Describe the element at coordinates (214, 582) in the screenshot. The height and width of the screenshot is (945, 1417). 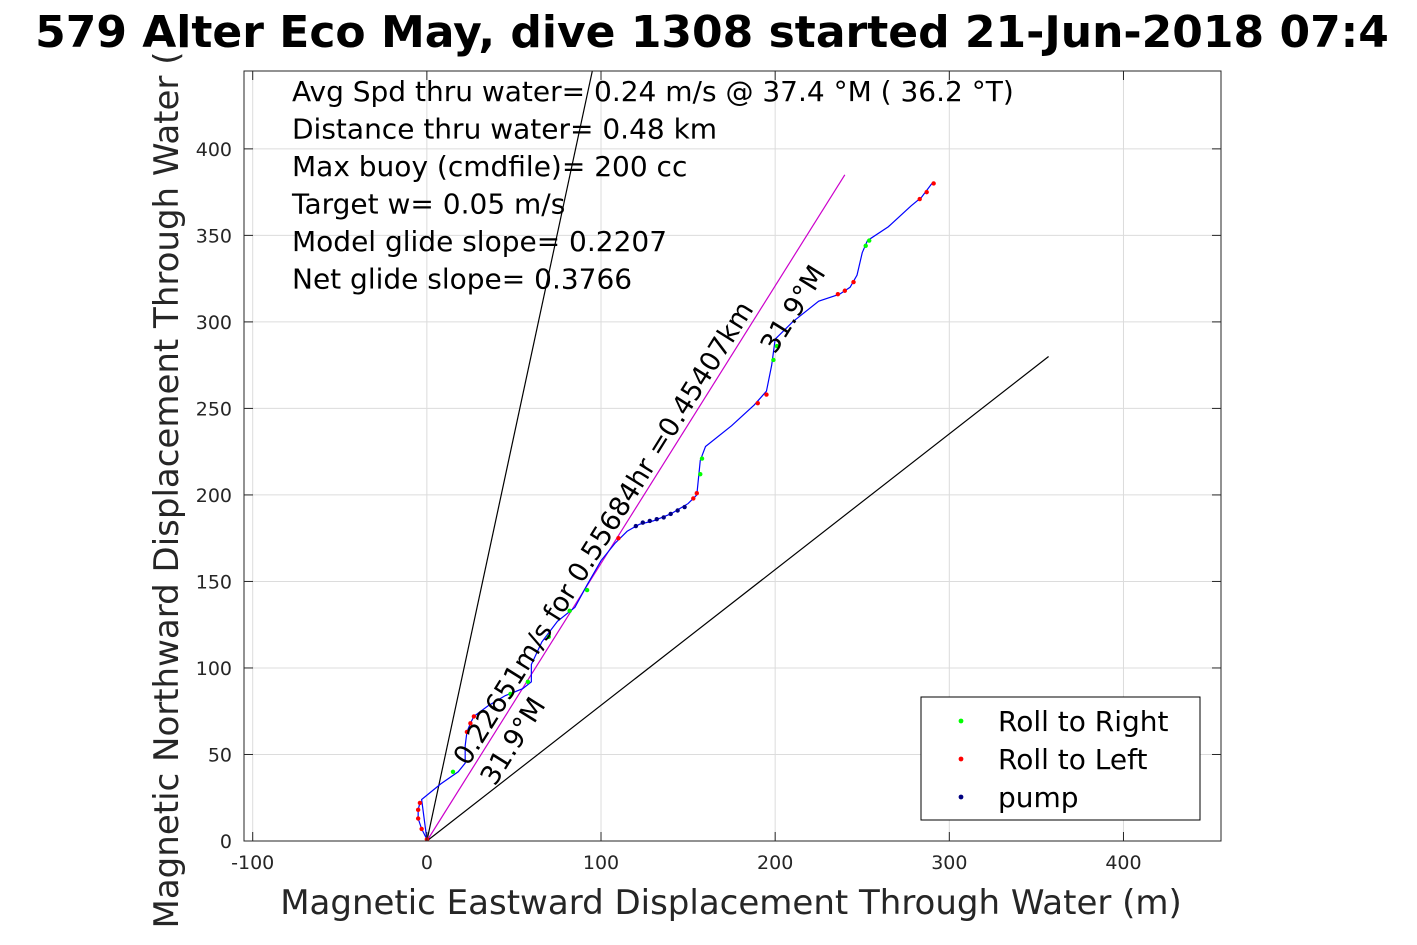
I see `y-tick-label: 150` at that location.